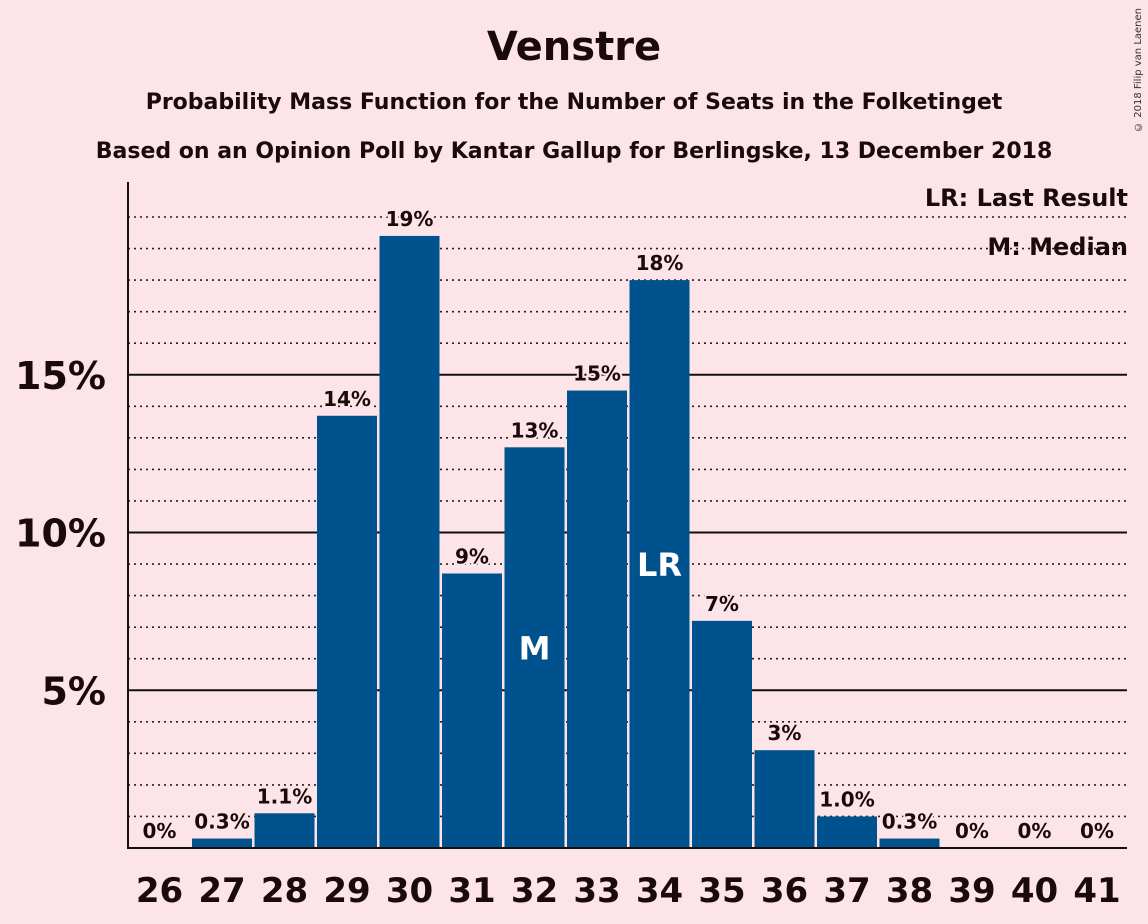 The image size is (1148, 924). What do you see at coordinates (534, 891) in the screenshot?
I see `x-tick-label: 32` at bounding box center [534, 891].